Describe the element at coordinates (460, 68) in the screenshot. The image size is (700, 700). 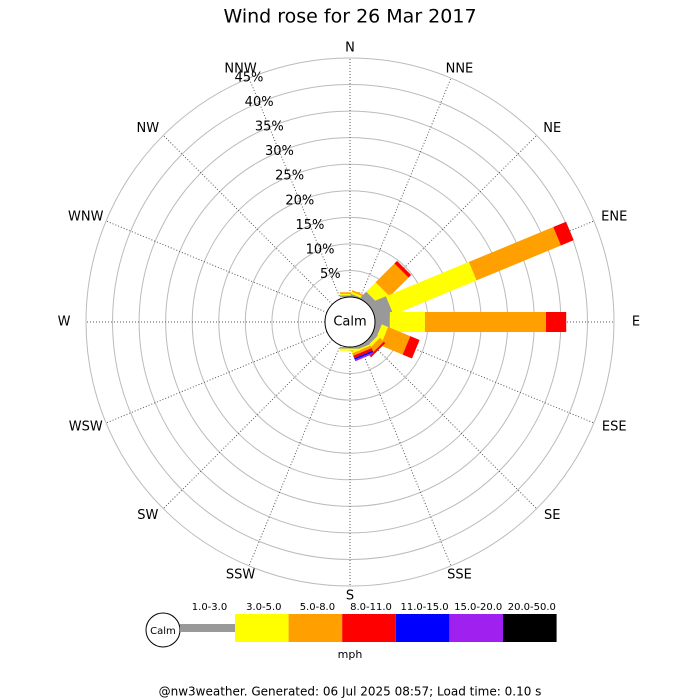
I see `direction-label: NNE` at that location.